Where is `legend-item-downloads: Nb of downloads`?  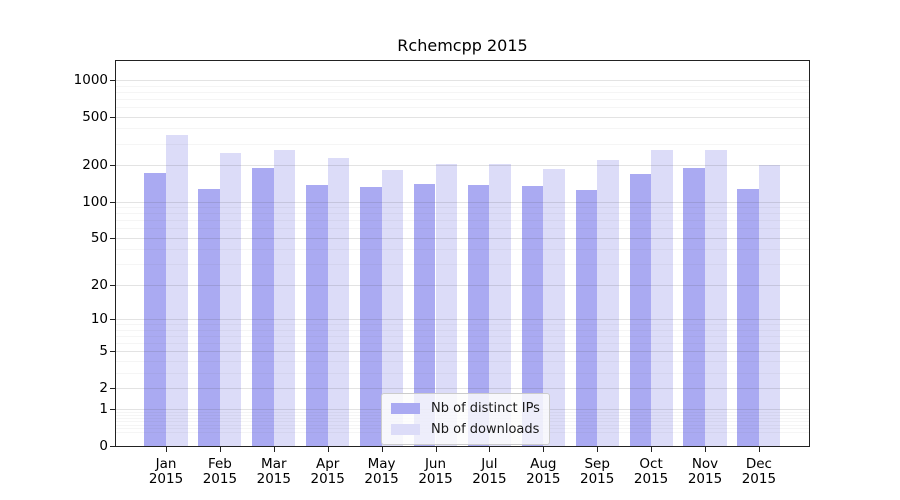 legend-item-downloads: Nb of downloads is located at coordinates (465, 429).